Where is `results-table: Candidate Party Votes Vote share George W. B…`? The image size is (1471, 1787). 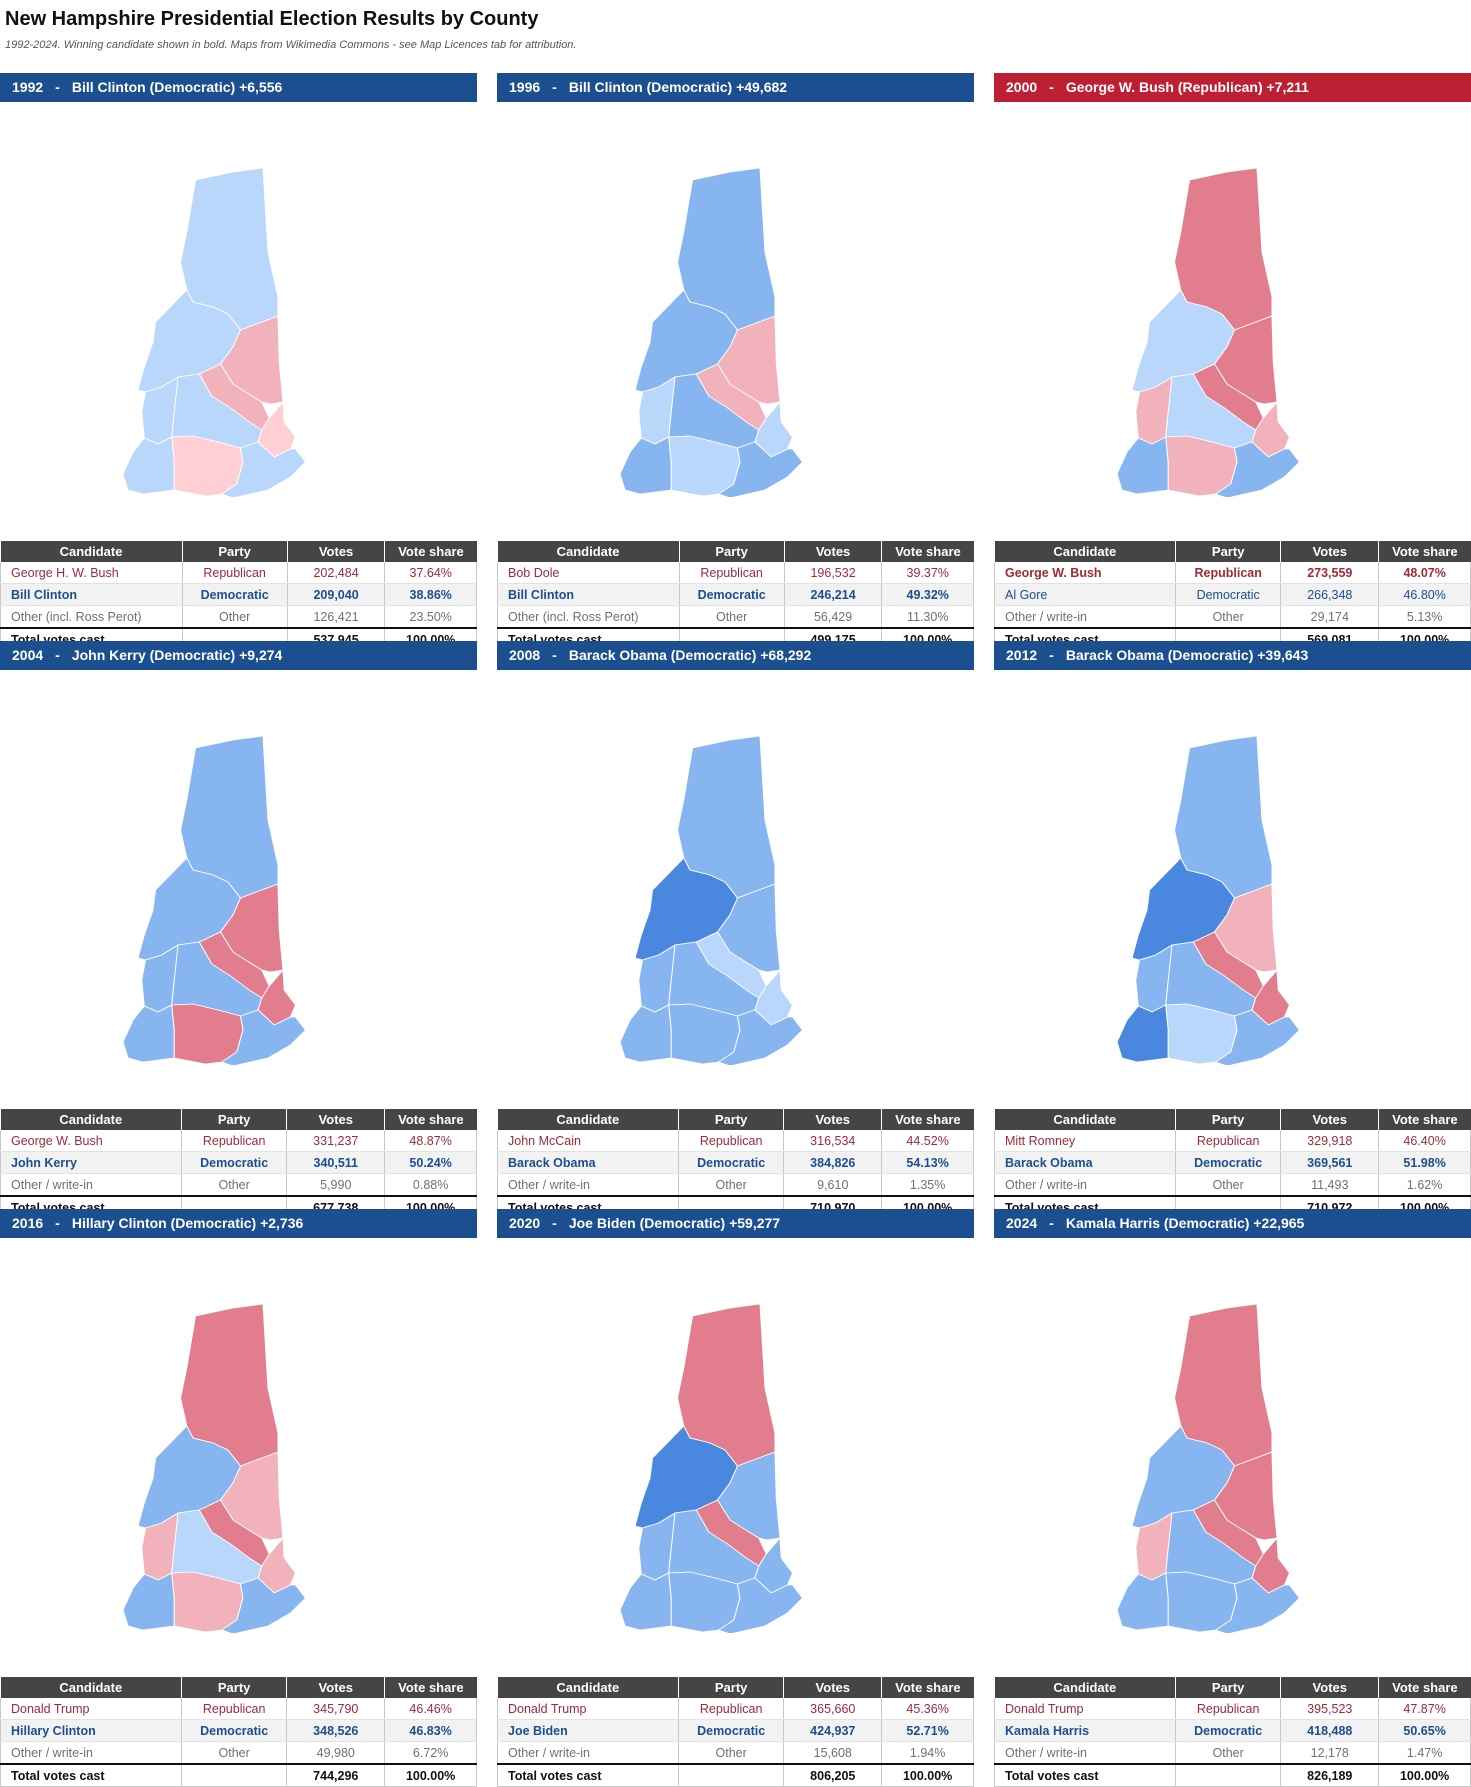 results-table: Candidate Party Votes Vote share George W. B… is located at coordinates (1232, 596).